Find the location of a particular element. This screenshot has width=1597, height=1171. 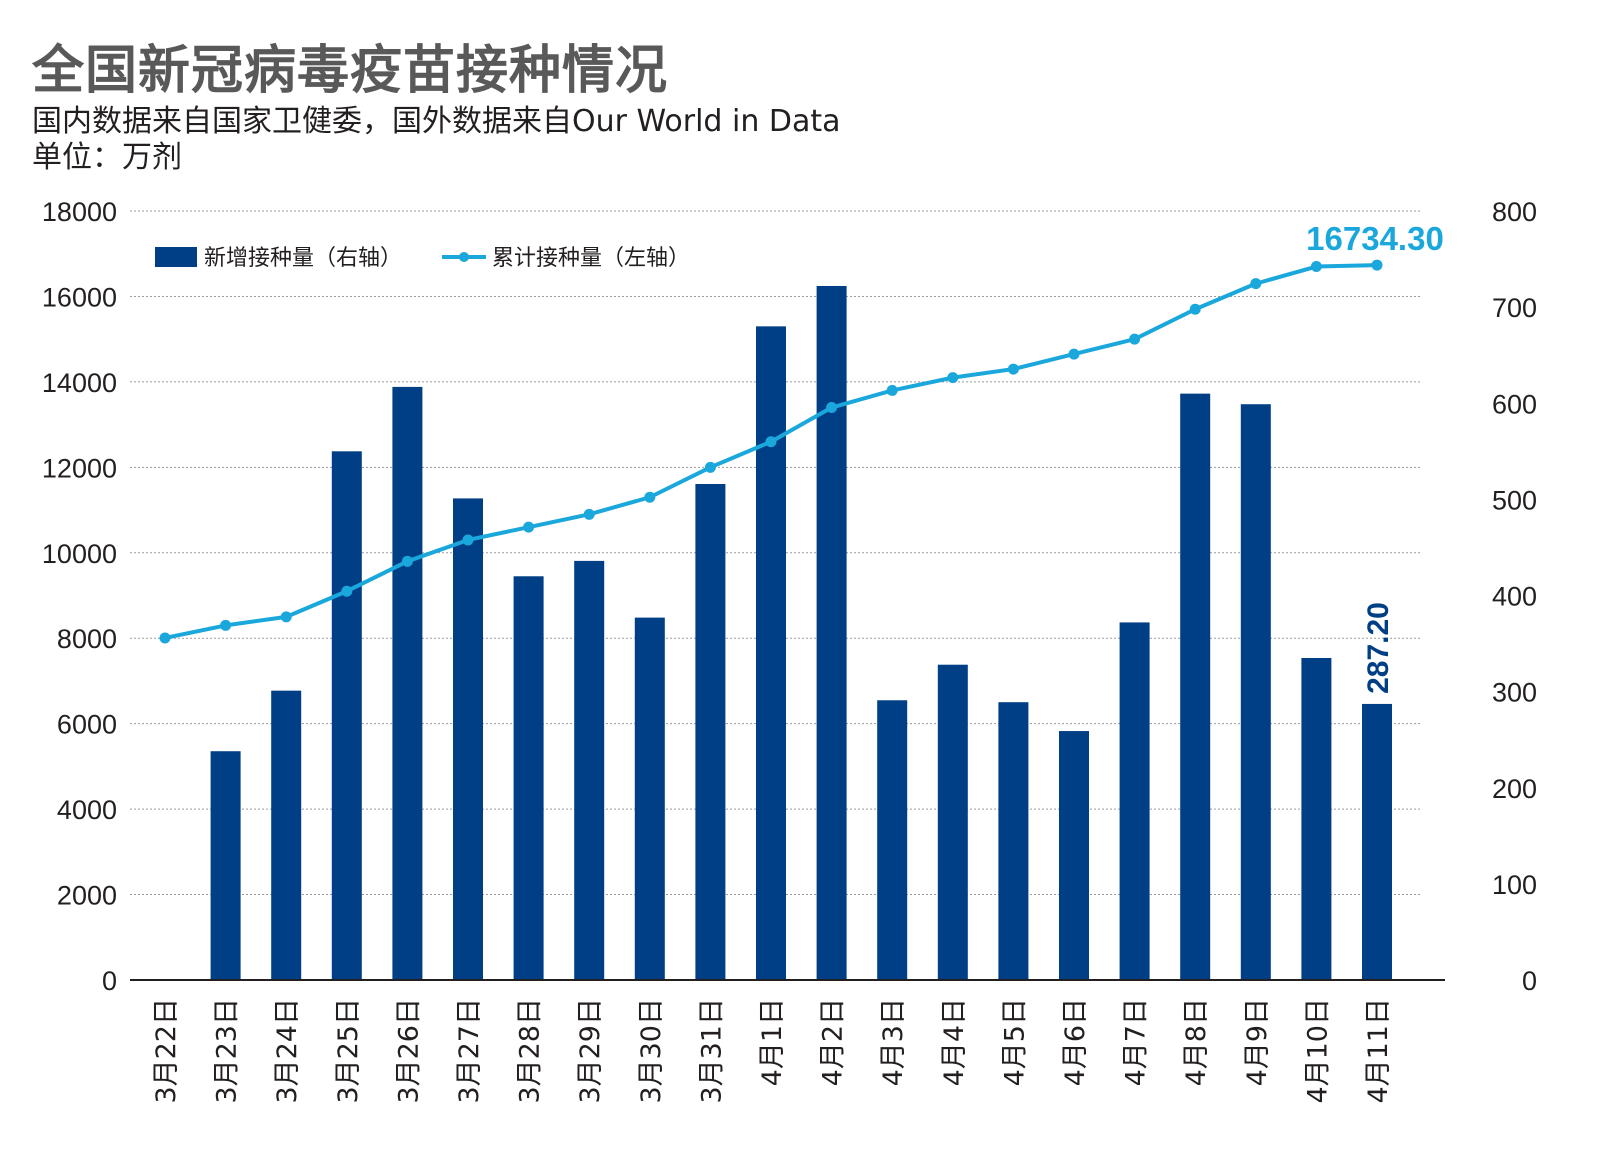

category-label: 4月4日 is located at coordinates (954, 1042).